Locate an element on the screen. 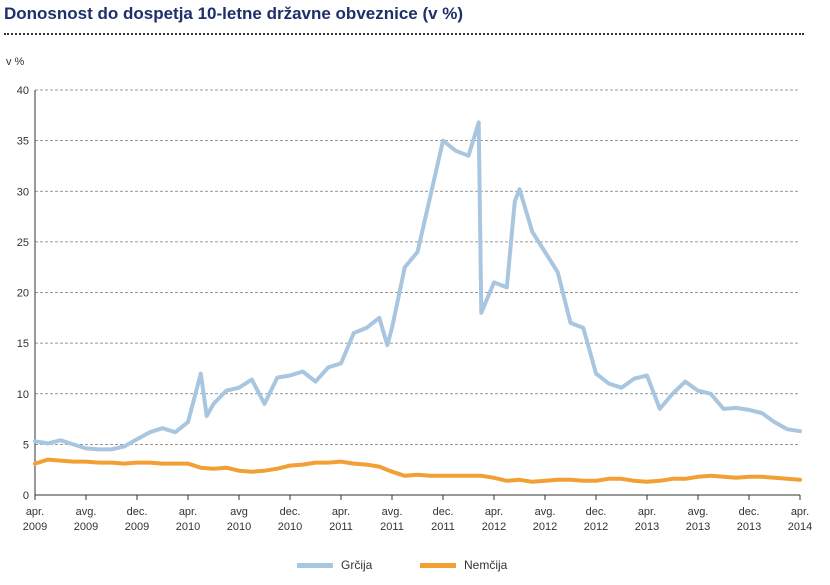 Image resolution: width=830 pixels, height=585 pixels. y-tick-label: 25 is located at coordinates (23, 243).